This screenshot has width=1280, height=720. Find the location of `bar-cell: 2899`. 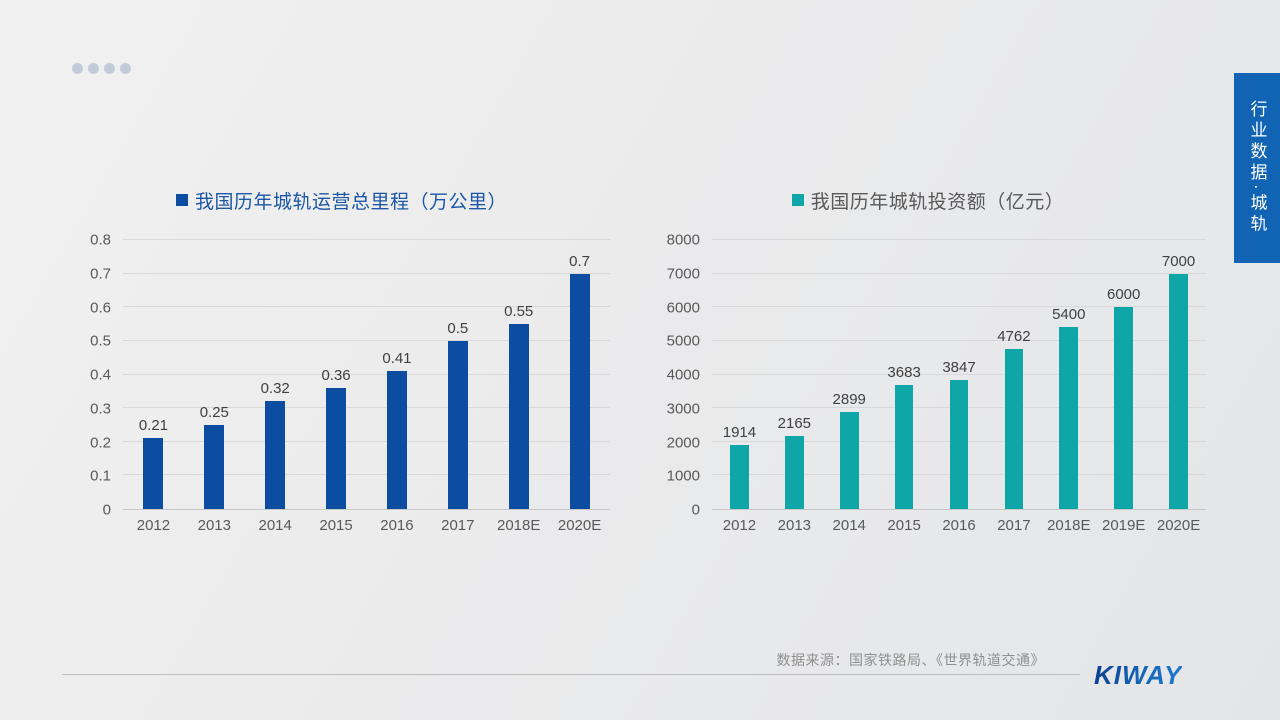

bar-cell: 2899 is located at coordinates (849, 374).